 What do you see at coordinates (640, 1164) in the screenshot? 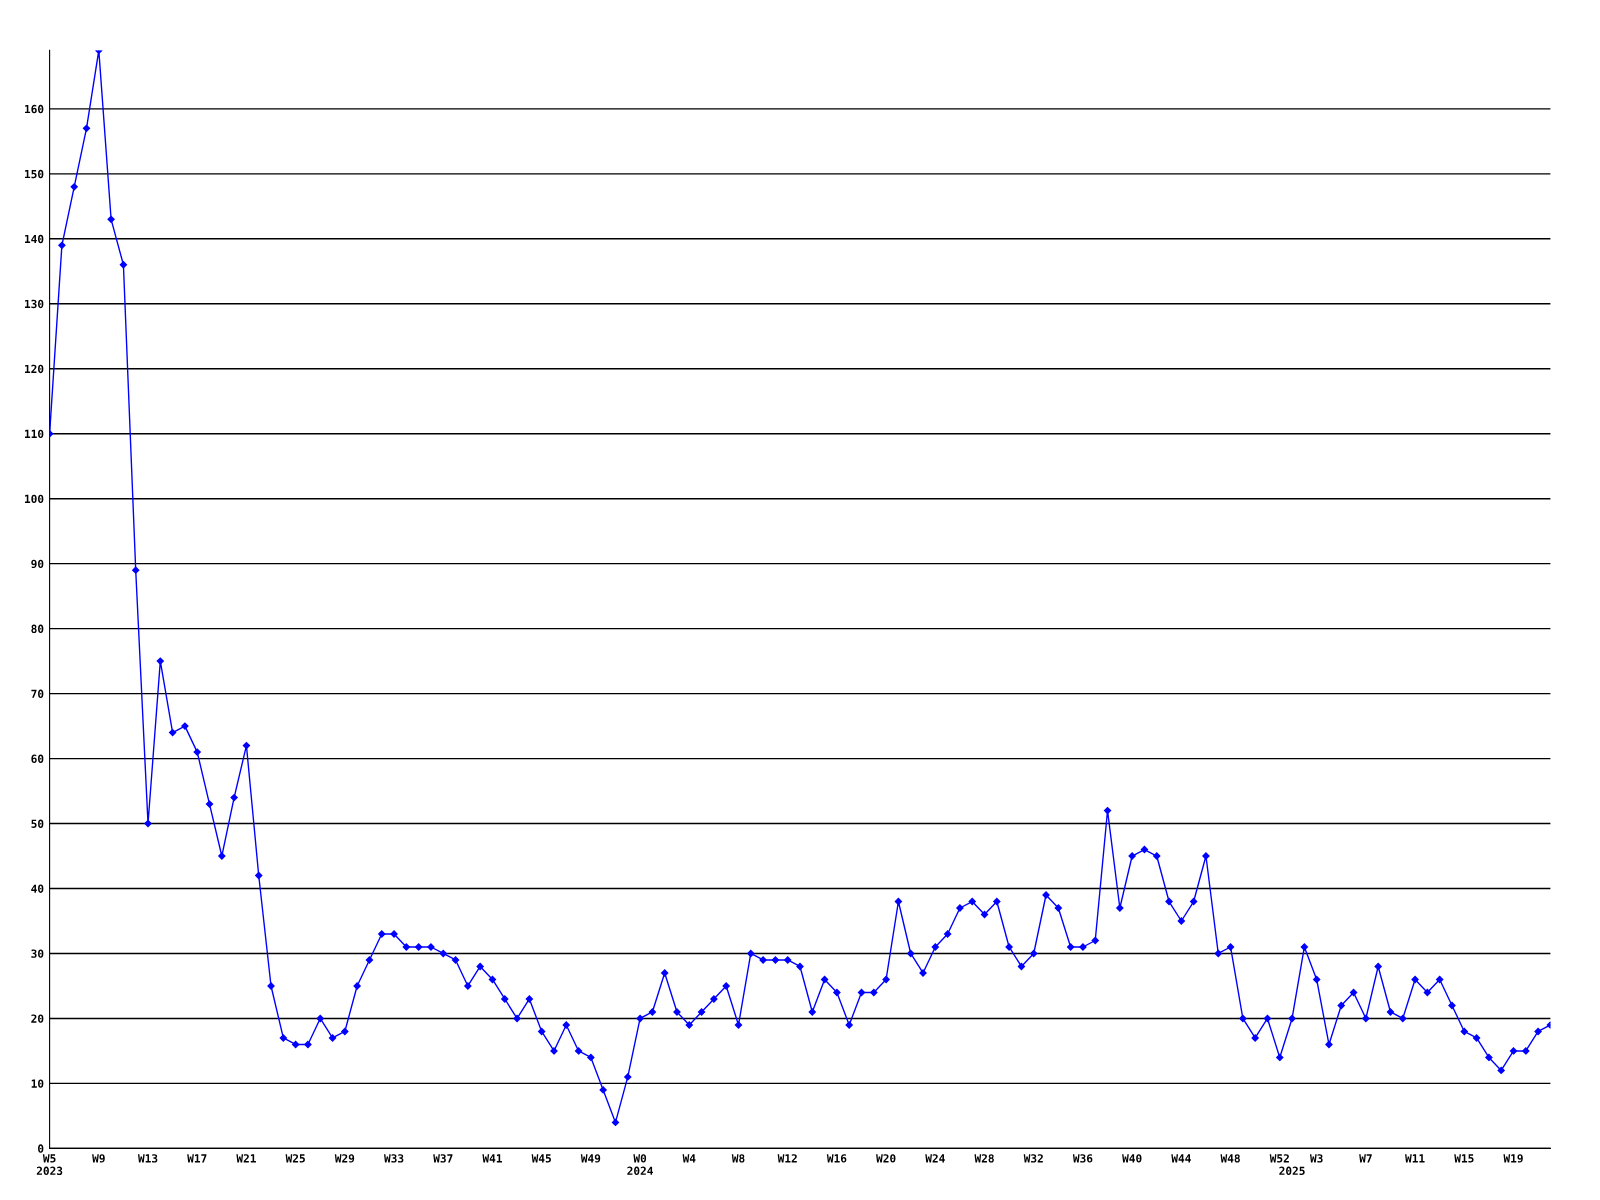
I see `x-tick-label: W0 2024` at bounding box center [640, 1164].